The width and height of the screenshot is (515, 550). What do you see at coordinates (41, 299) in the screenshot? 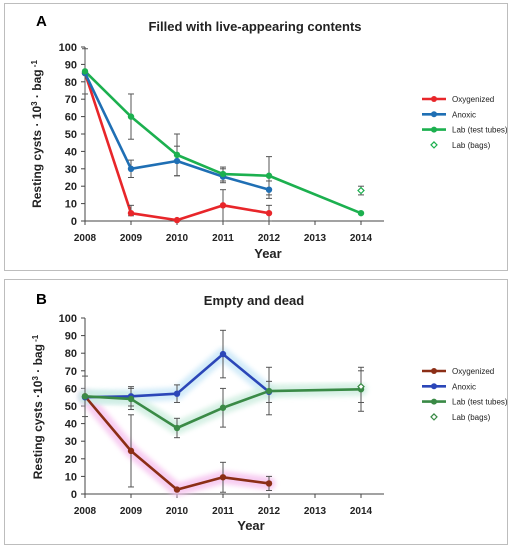
I see `panel-letter-b: B` at bounding box center [41, 299].